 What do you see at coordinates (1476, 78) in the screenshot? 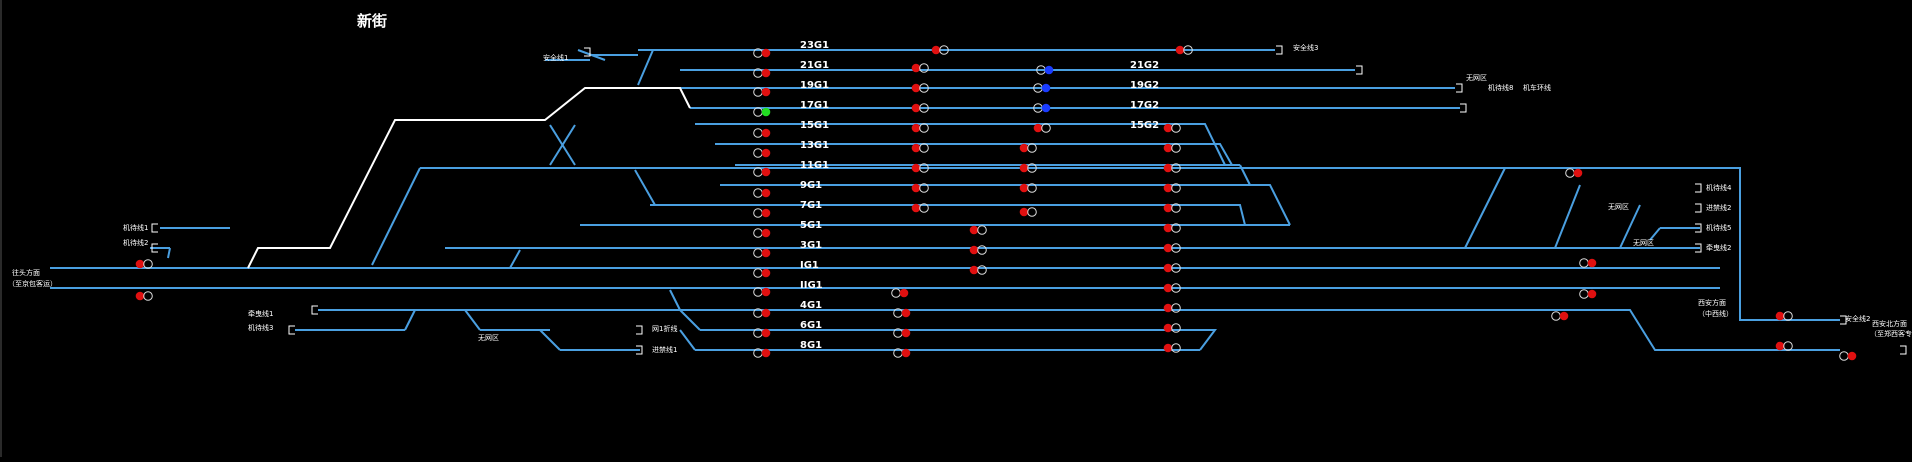
I see `label-wuwangqu-1: 无网区` at bounding box center [1476, 78].